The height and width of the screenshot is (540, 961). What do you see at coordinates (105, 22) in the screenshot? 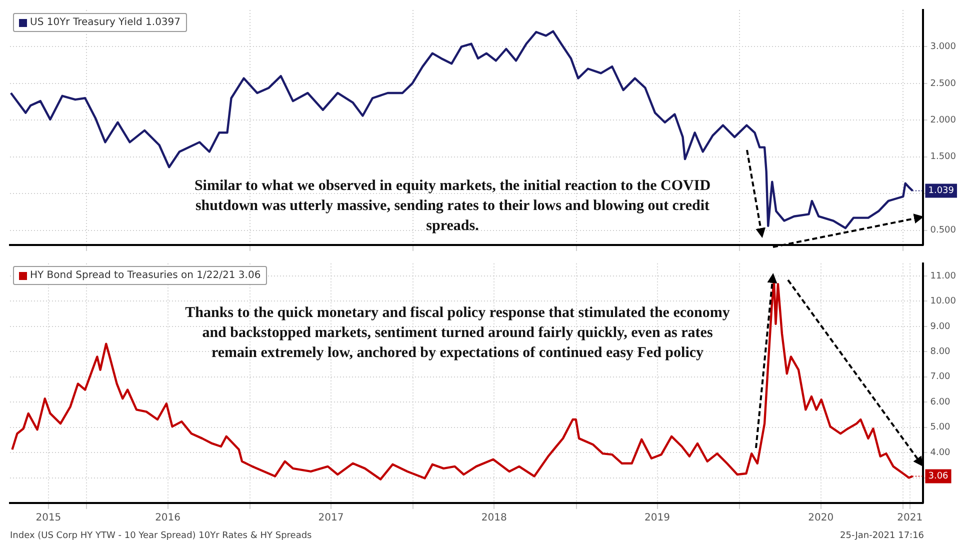
I see `legend-label: US 10Yr Treasury Yield 1.0397` at bounding box center [105, 22].